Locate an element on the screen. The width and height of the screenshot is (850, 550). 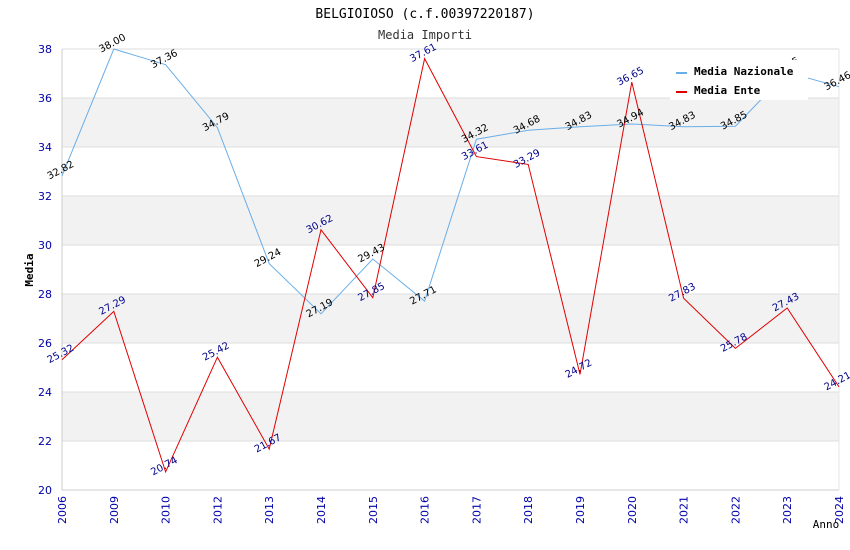
legend-label-ente: Media Ente is located at coordinates (727, 90).